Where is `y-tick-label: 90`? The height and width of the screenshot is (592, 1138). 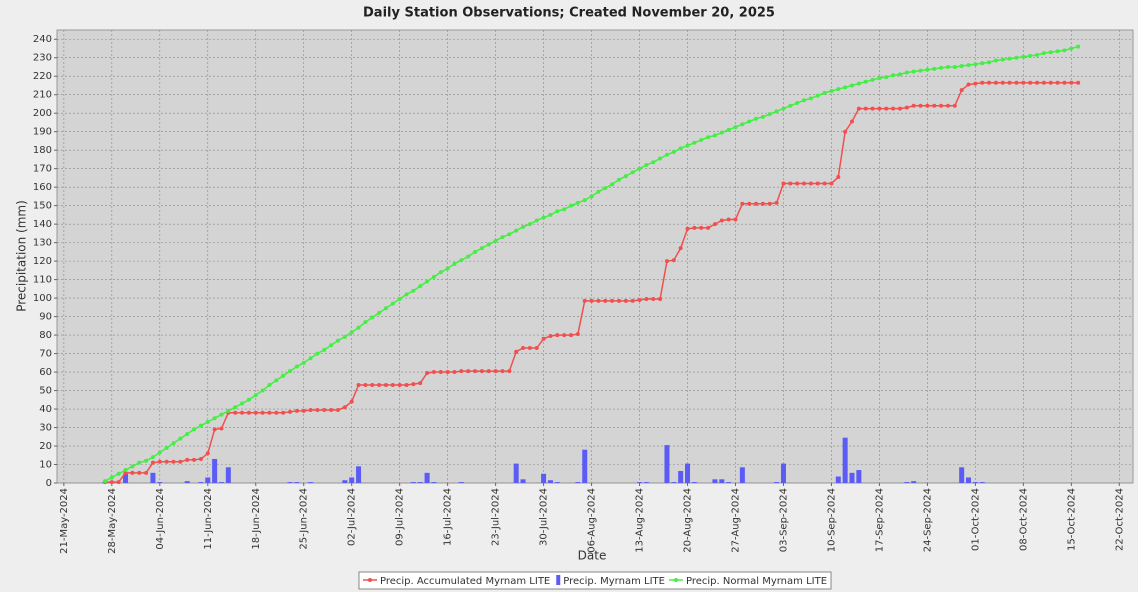
y-tick-label: 90 is located at coordinates (45, 317).